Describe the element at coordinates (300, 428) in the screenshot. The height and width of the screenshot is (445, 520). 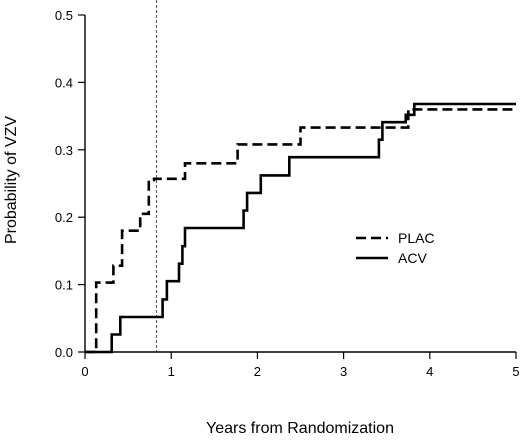
I see `x-axis-title: Years from Randomization` at that location.